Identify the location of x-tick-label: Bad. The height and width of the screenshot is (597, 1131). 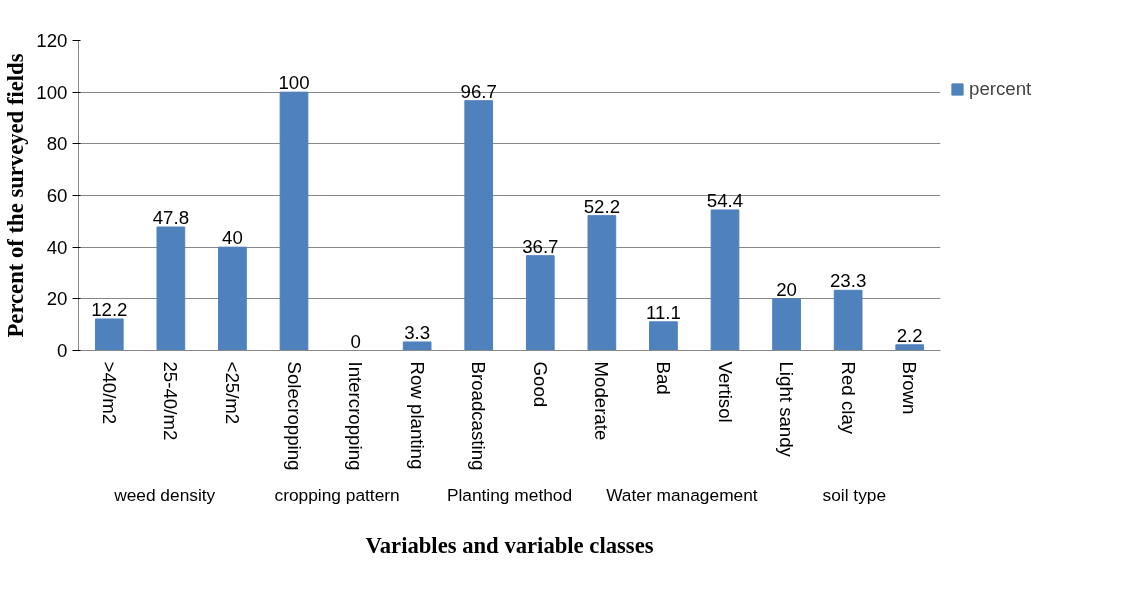
(663, 378).